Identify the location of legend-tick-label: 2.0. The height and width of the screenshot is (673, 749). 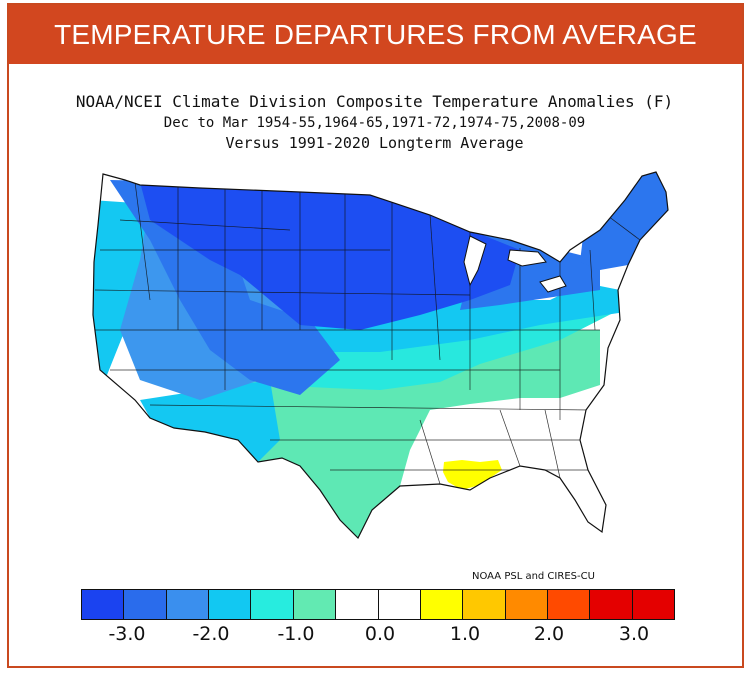
(549, 634).